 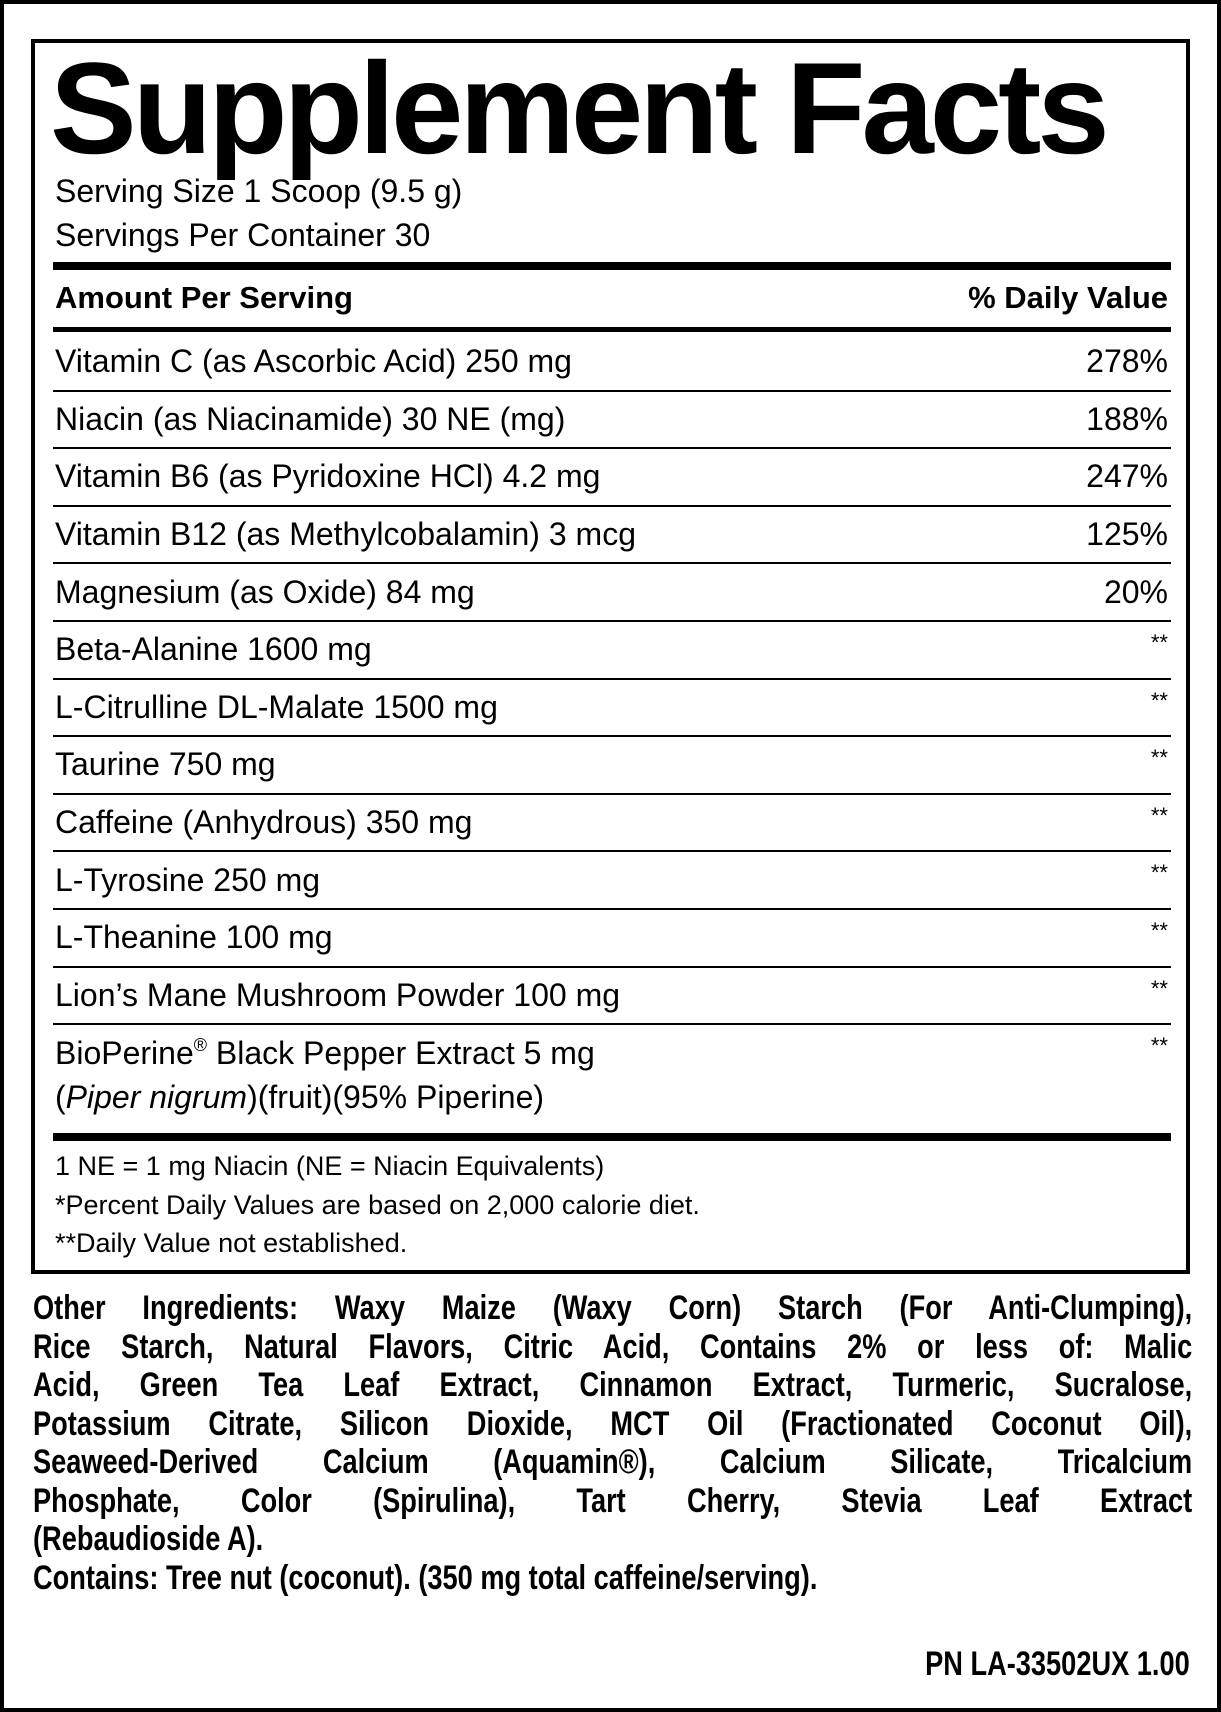 What do you see at coordinates (612, 881) in the screenshot?
I see `table-row: L-Tyrosine 250 mg **` at bounding box center [612, 881].